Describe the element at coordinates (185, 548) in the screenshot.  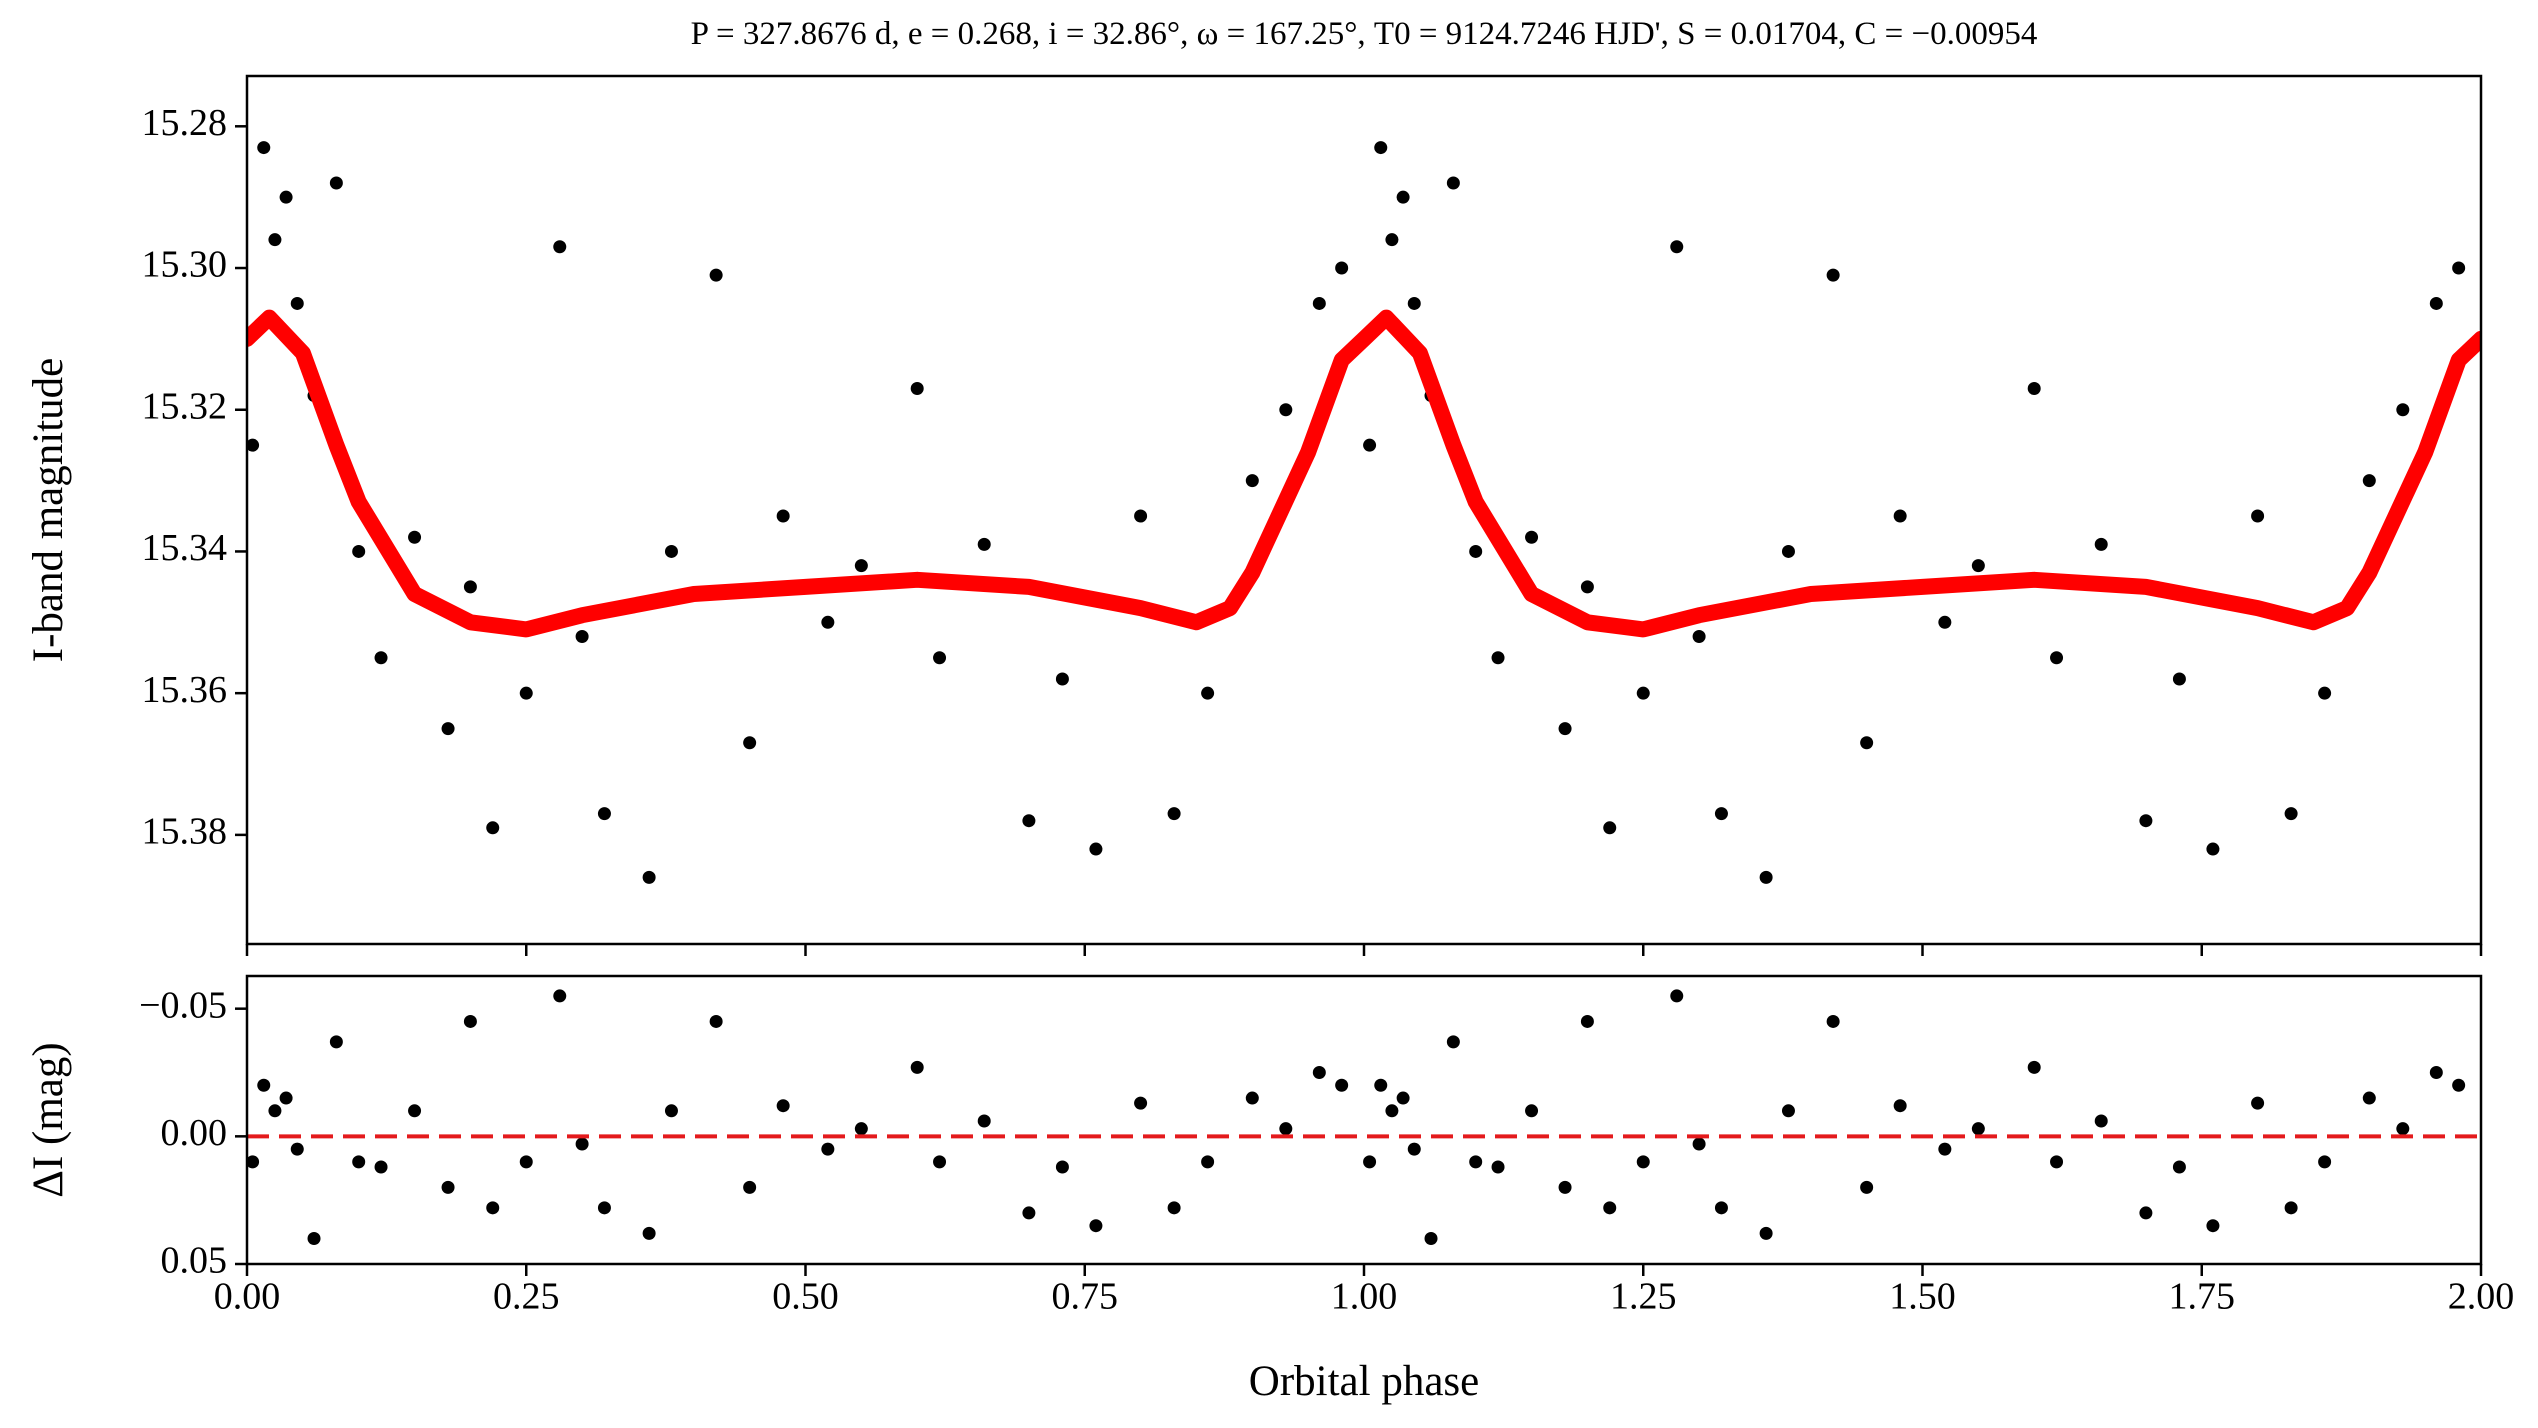
I see `y-tick-label: 15.34` at that location.